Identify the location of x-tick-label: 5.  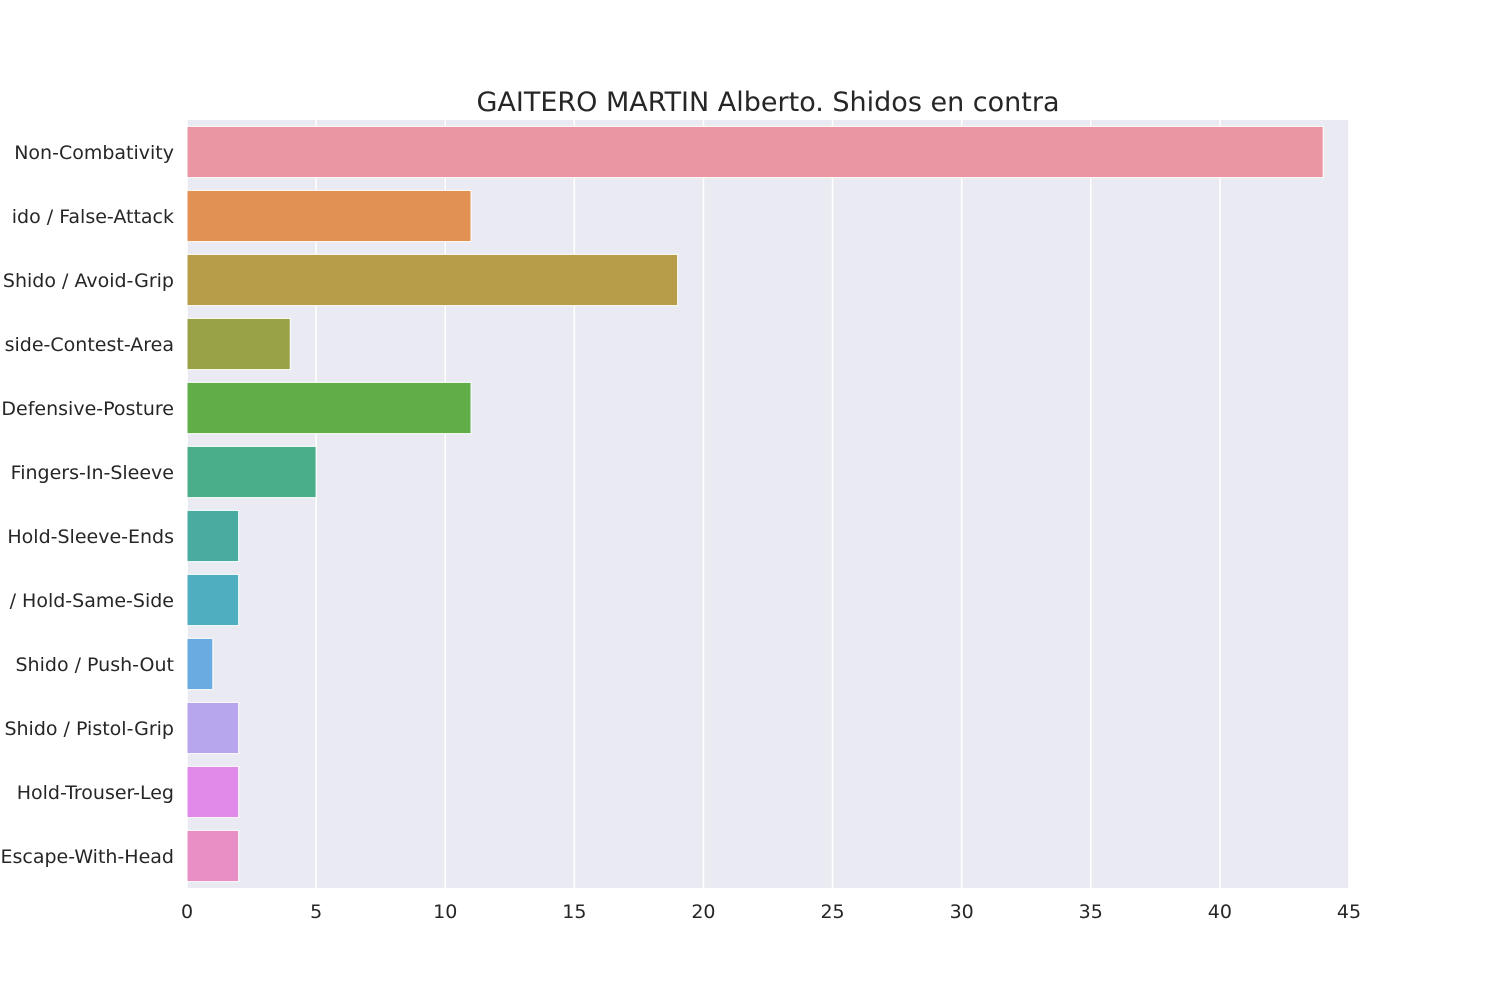
(316, 912).